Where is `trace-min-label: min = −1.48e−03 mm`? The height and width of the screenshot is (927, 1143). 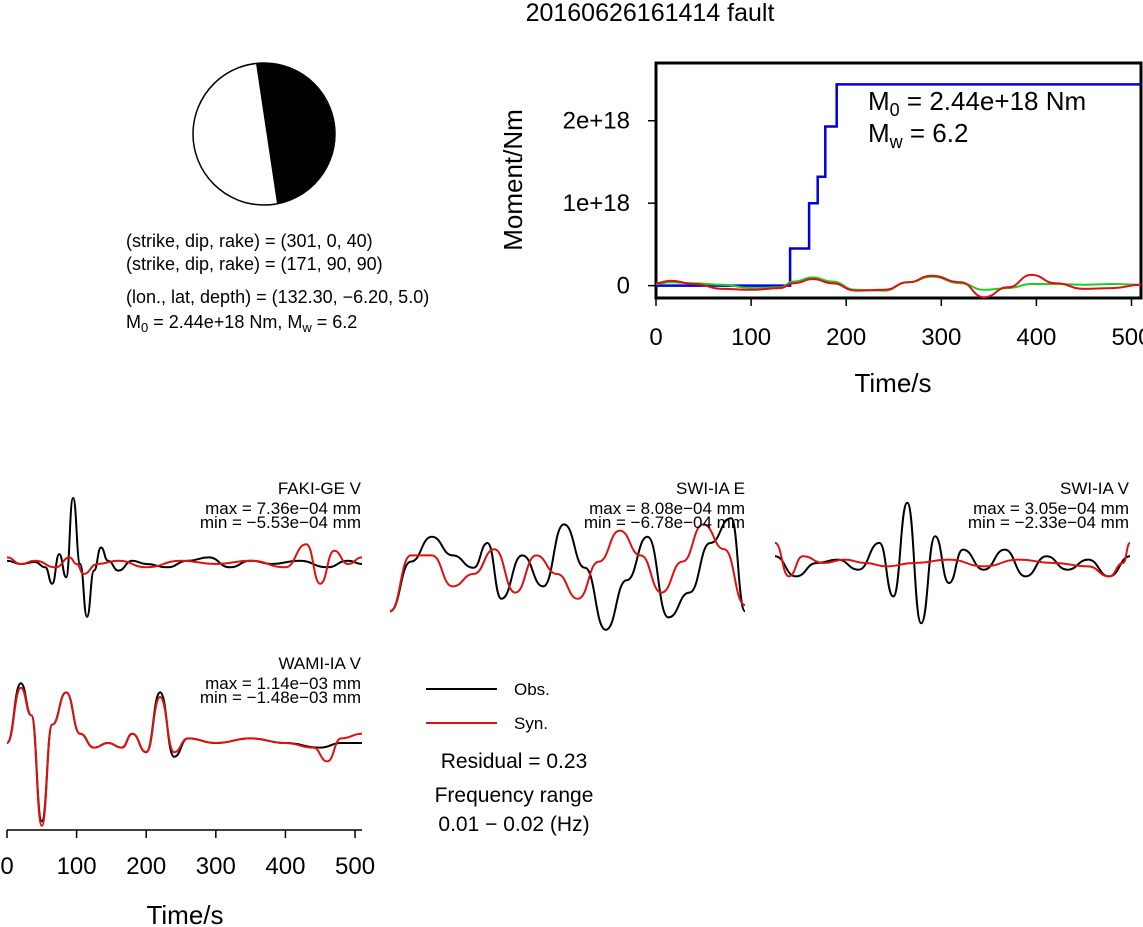
trace-min-label: min = −1.48e−03 mm is located at coordinates (280, 697).